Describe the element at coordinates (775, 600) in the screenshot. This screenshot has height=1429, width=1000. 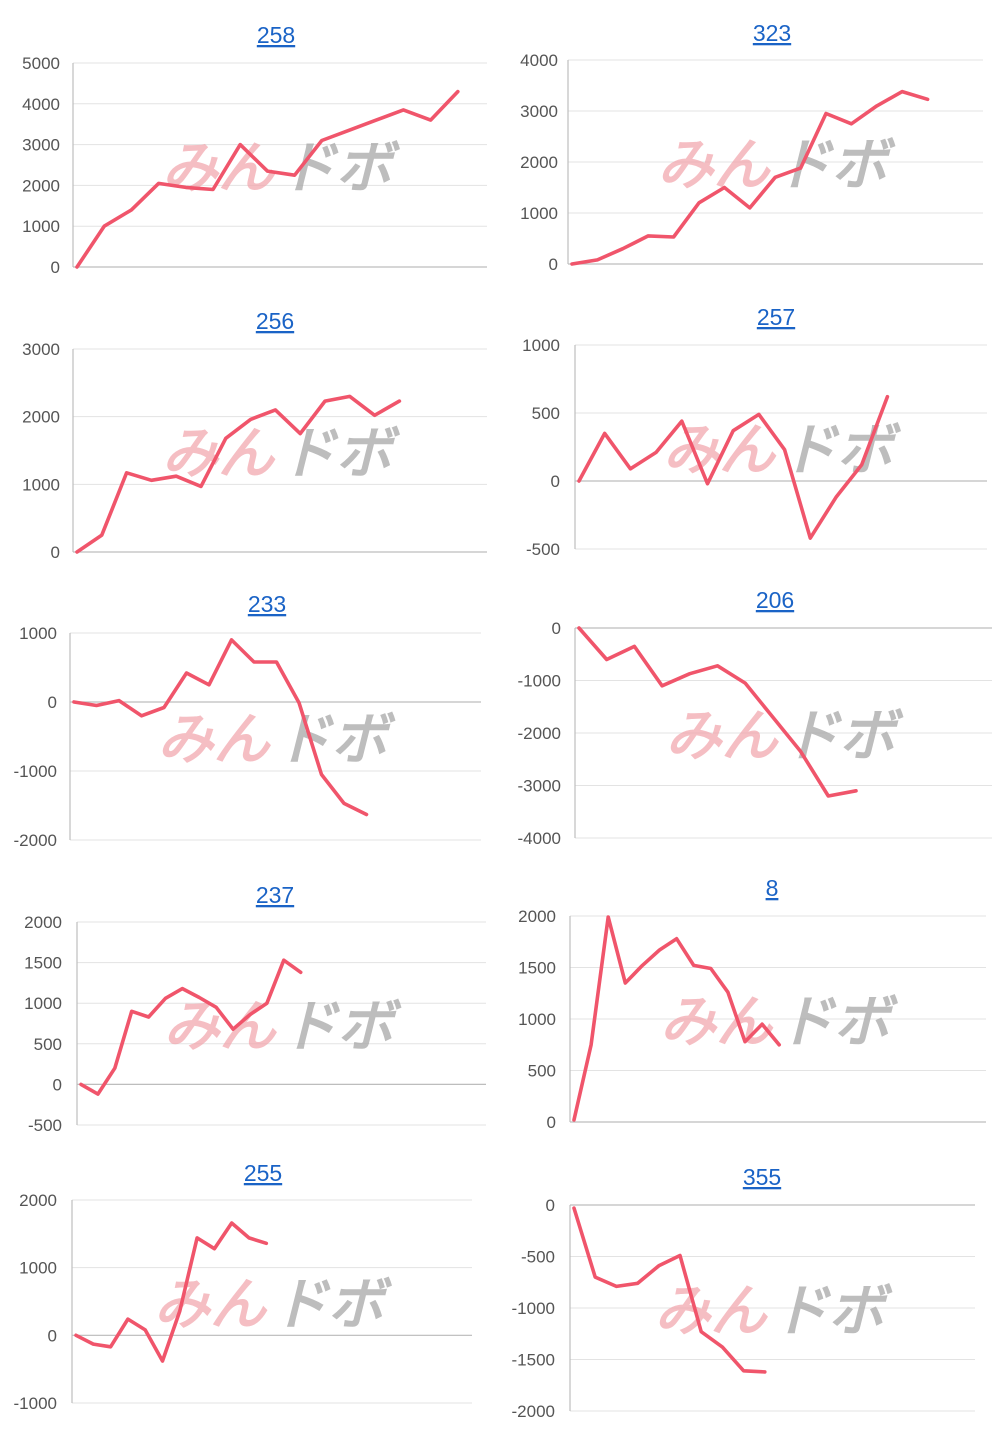
I see `chart-title-link: 206` at that location.